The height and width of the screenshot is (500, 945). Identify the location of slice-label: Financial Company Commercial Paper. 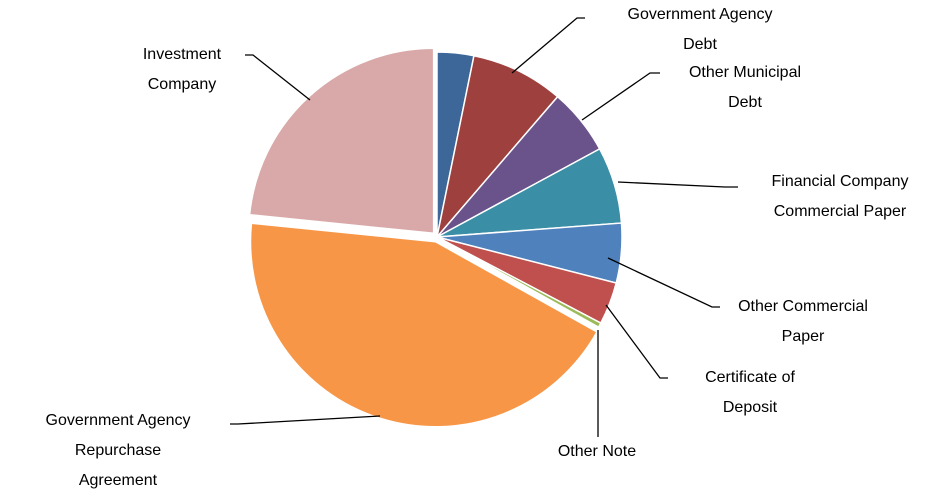
(840, 196).